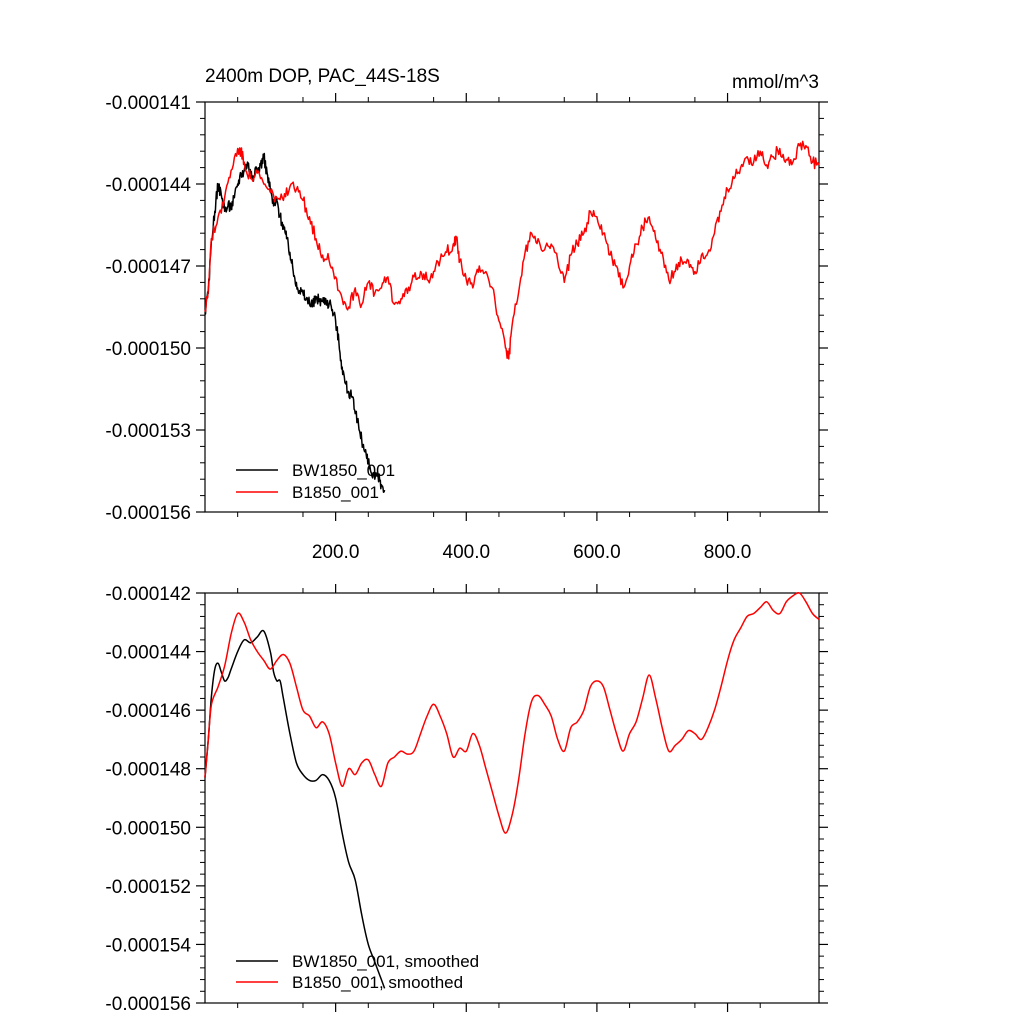  What do you see at coordinates (148, 711) in the screenshot?
I see `y-tick-label: -0.000146` at bounding box center [148, 711].